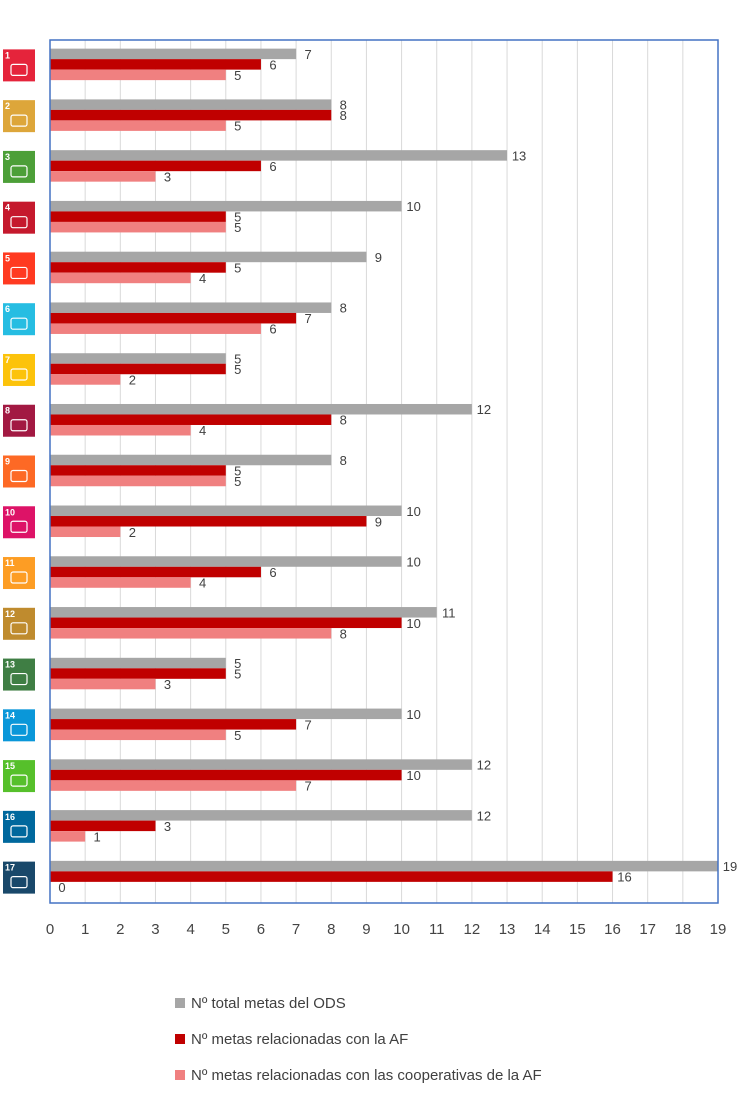 The width and height of the screenshot is (750, 1093). I want to click on sustainable-cities-icon: 11, so click(19, 573).